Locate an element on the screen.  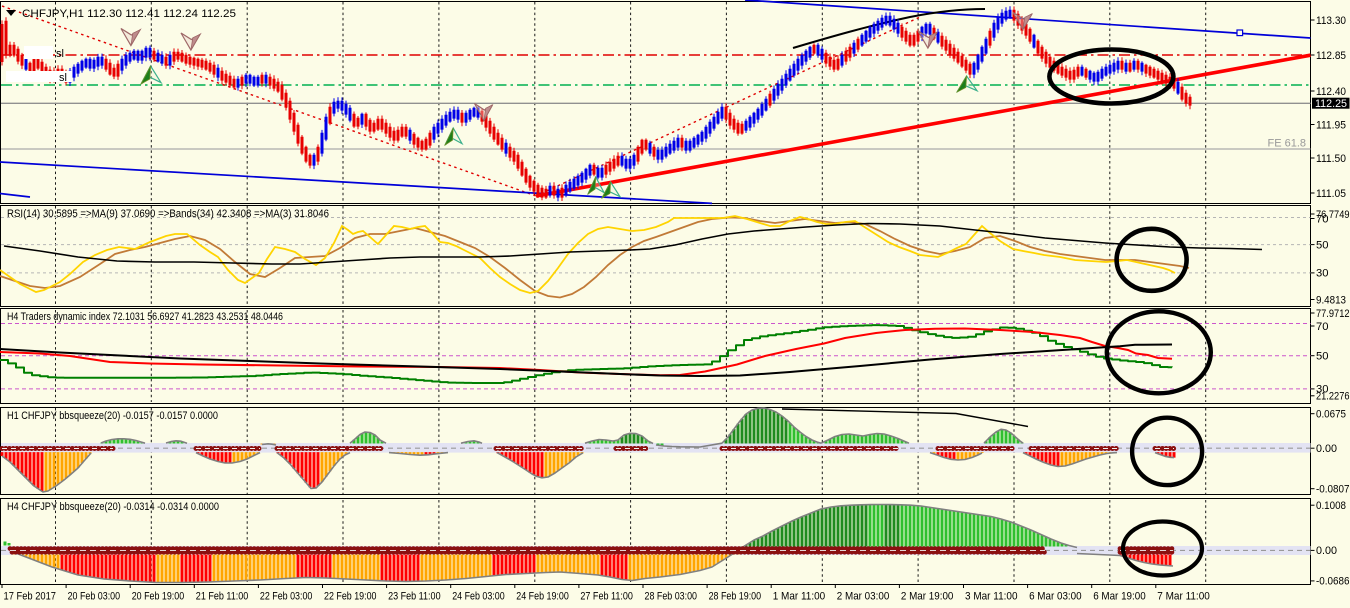
svg-text: 77.9712 is located at coordinates (1333, 314).